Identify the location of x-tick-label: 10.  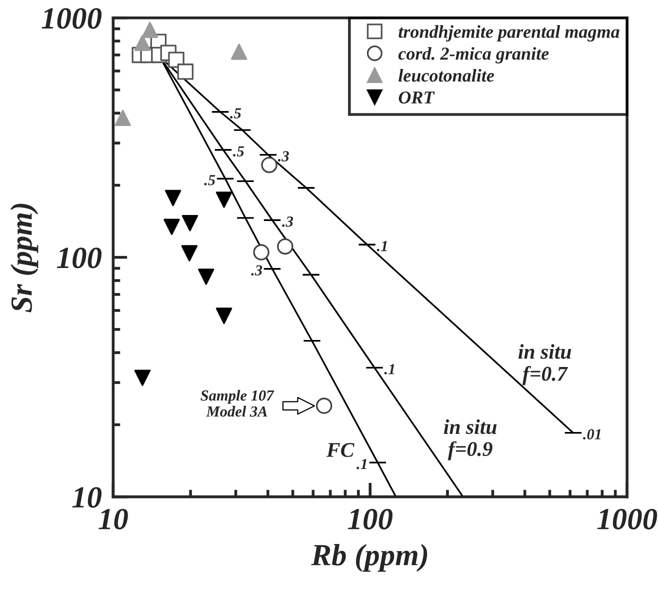
(113, 519).